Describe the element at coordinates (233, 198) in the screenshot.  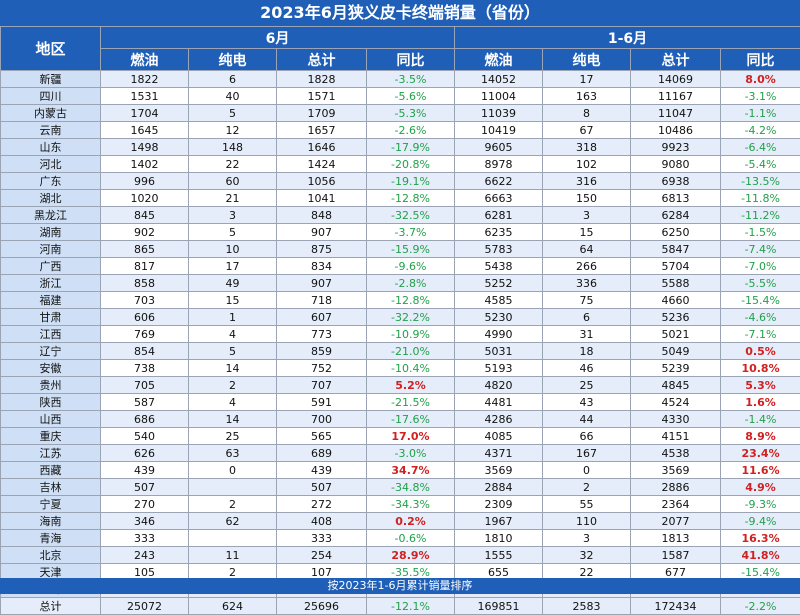
I see `june-ev-cell: 21` at that location.